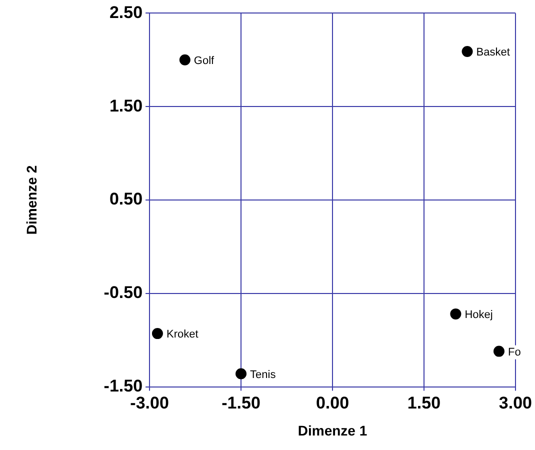  I want to click on x-tick-label: -1.50, so click(241, 403).